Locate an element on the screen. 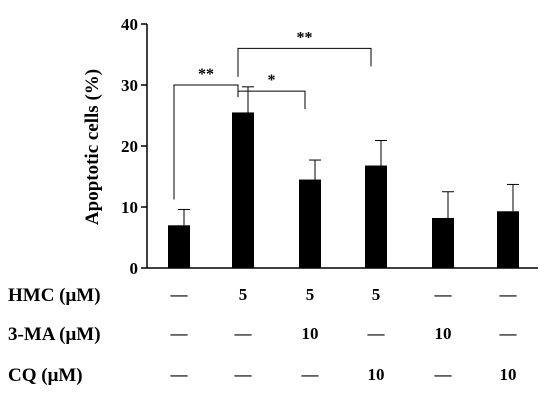 The image size is (550, 404). cell-cq-6: 10 is located at coordinates (508, 374).